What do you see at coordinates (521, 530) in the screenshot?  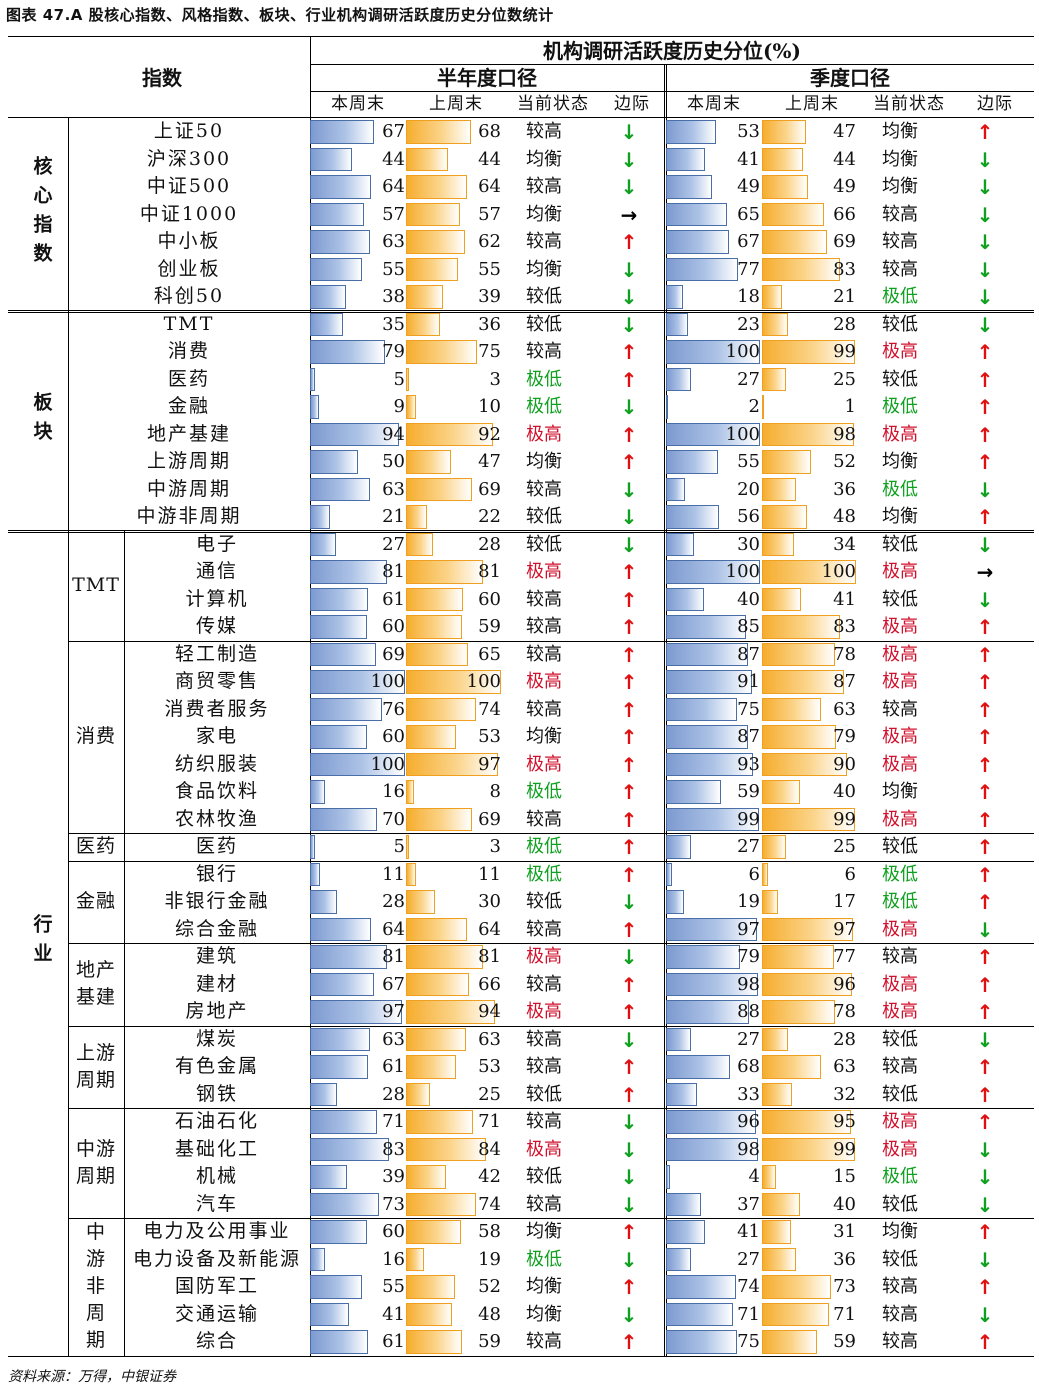 I see `group-rule` at bounding box center [521, 530].